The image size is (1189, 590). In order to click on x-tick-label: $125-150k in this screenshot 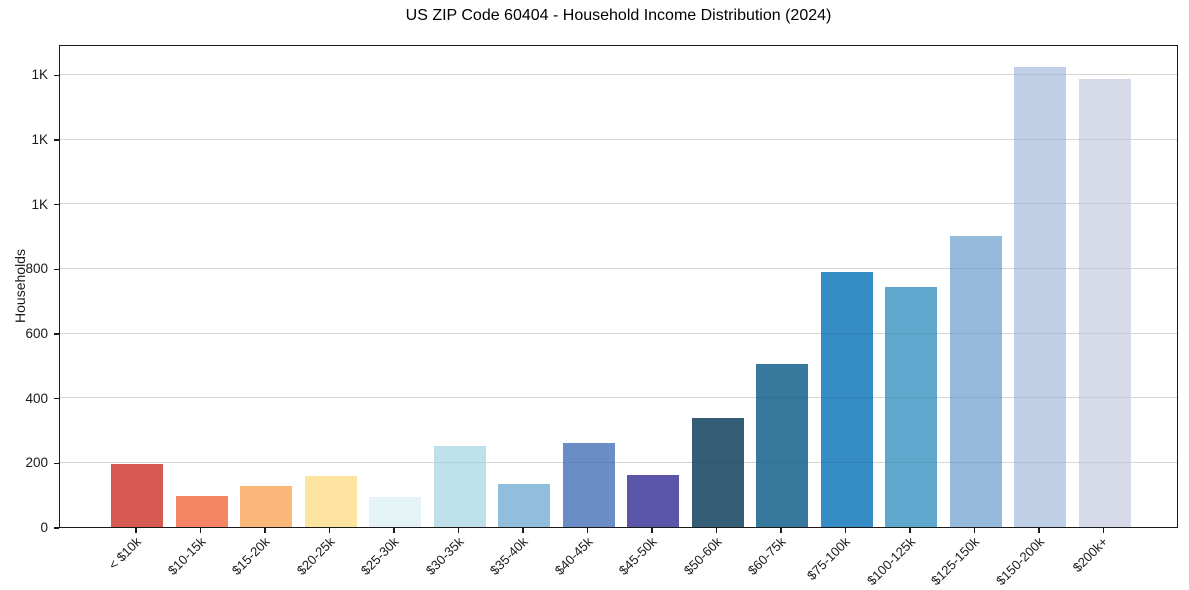, I will do `click(955, 561)`.